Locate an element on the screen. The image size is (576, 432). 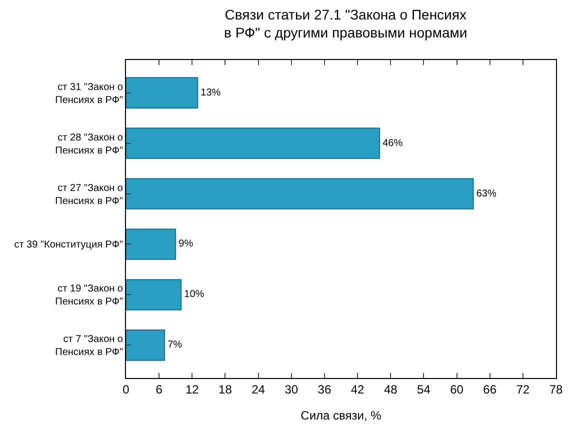
x-tick-label: 54 is located at coordinates (424, 389).